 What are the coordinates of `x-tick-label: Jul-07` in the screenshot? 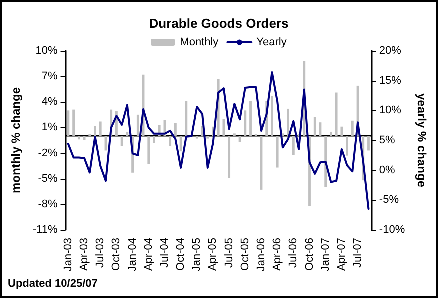 It's located at (358, 253).